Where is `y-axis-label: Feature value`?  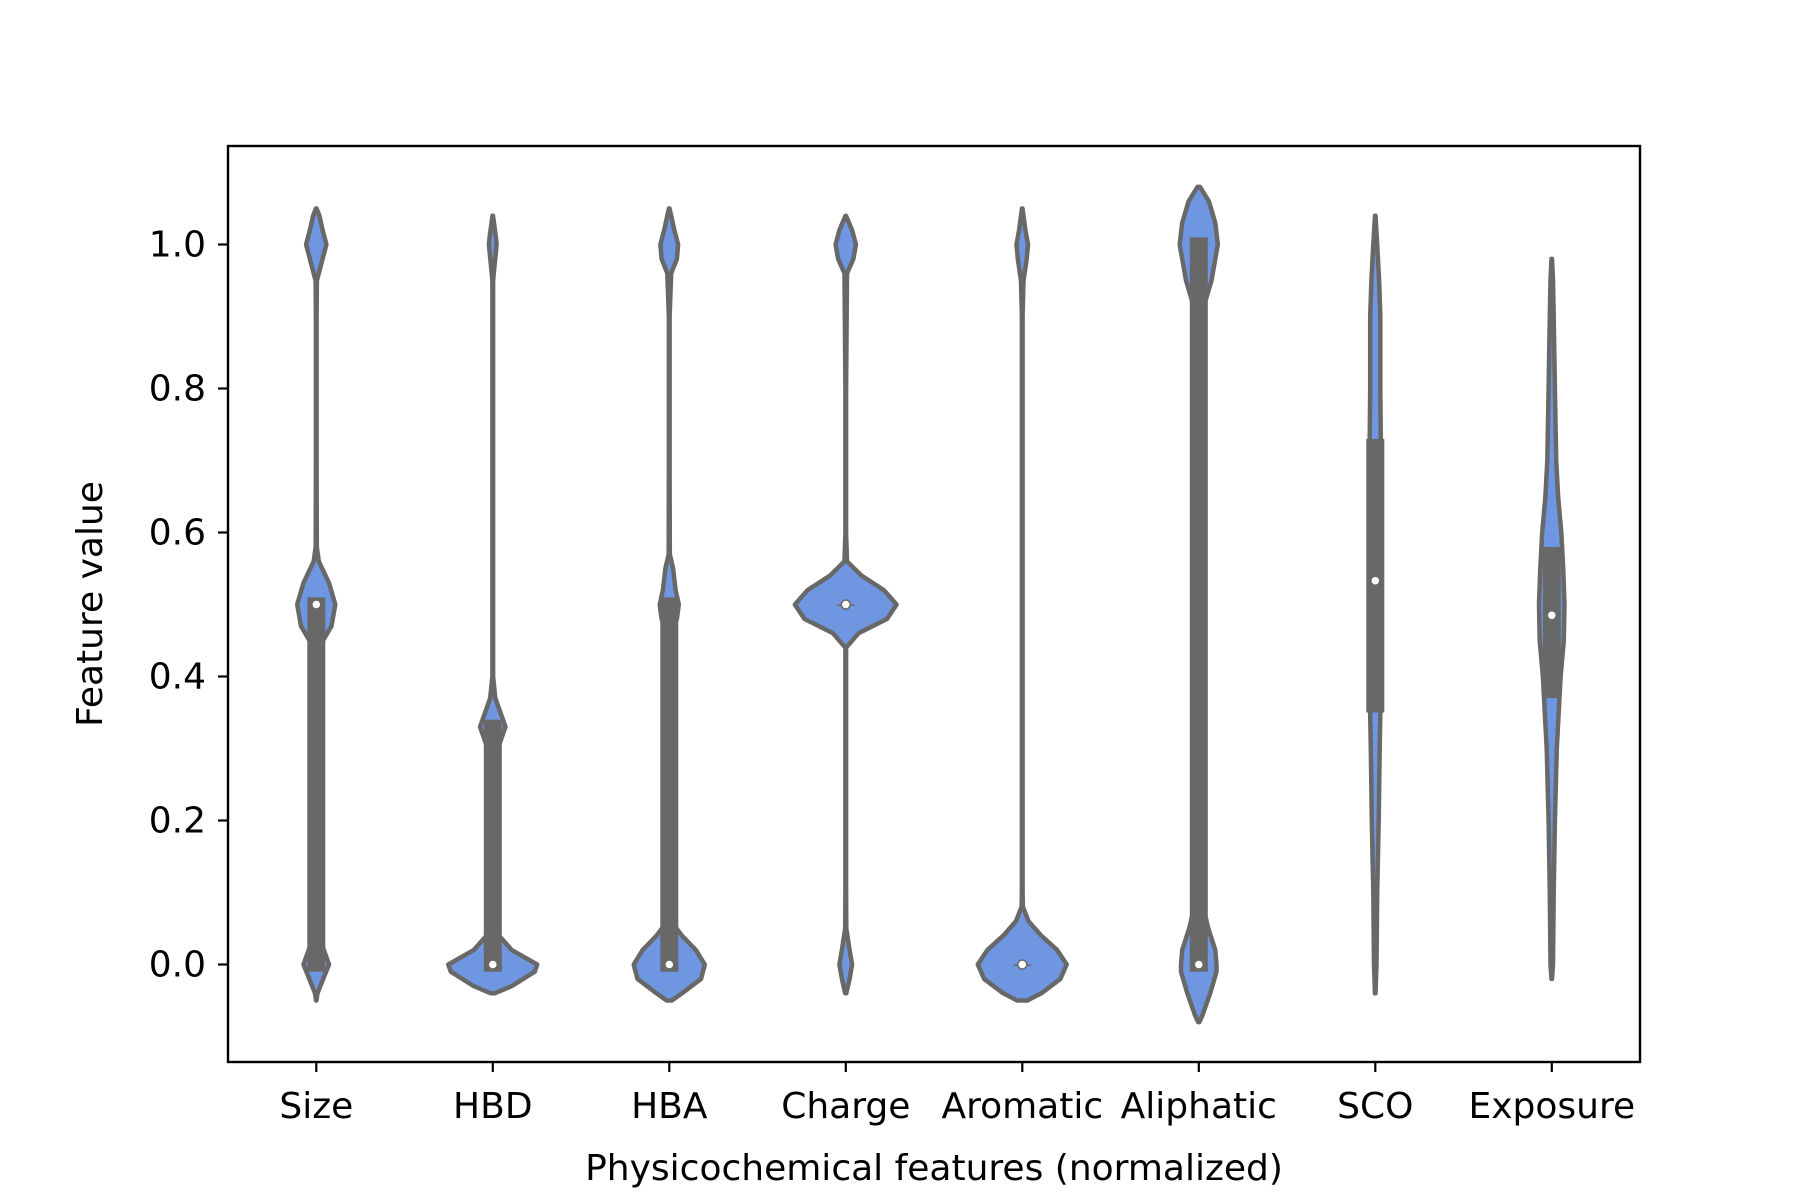
y-axis-label: Feature value is located at coordinates (90, 604).